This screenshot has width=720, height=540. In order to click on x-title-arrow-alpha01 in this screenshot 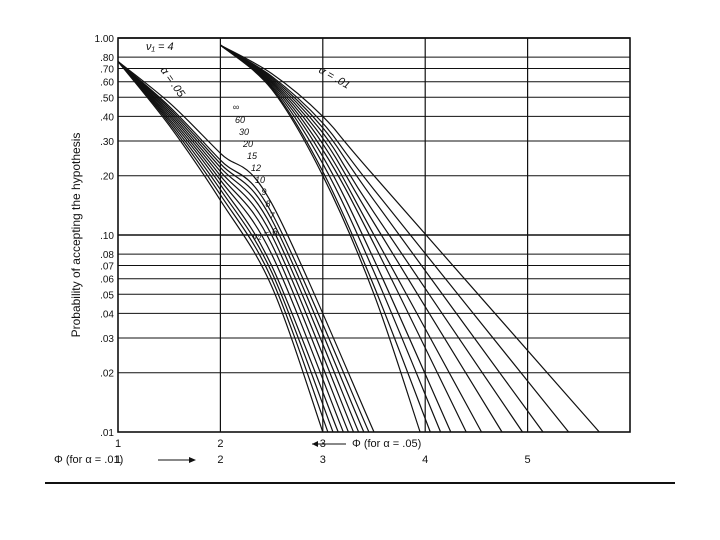, I will do `click(177, 460)`.